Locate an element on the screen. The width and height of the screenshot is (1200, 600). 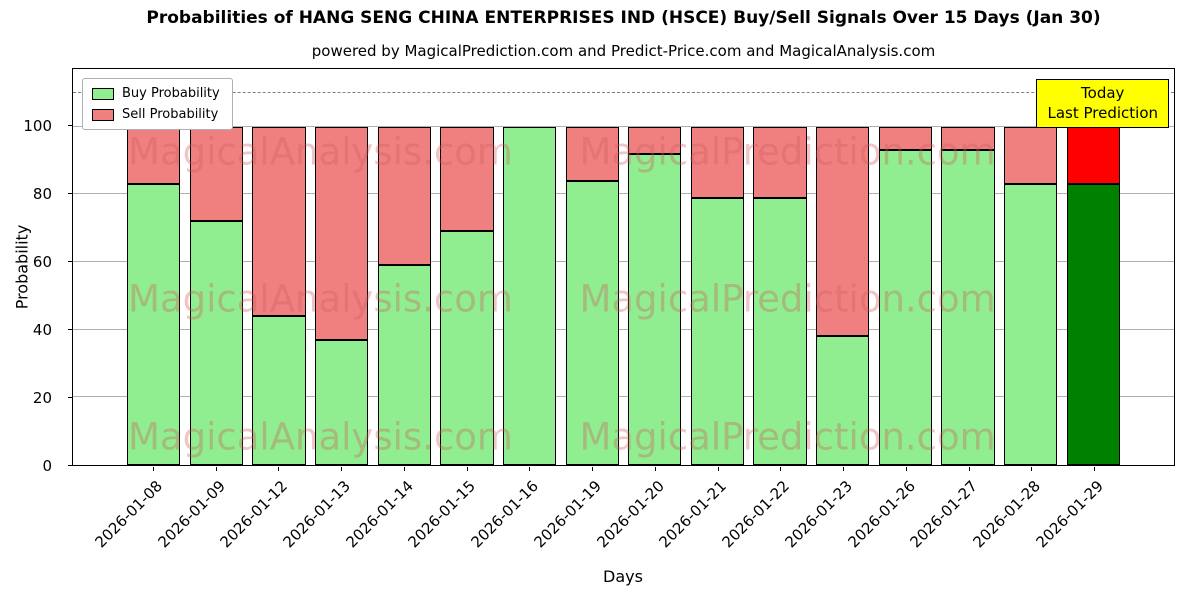
y-tick-label-40: 40 is located at coordinates (42, 329).